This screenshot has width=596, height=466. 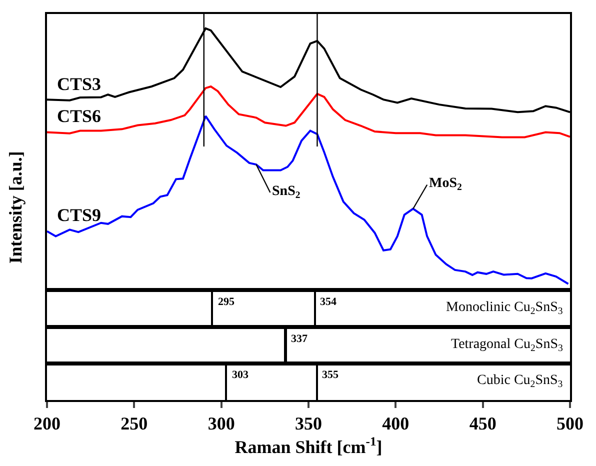 I want to click on annotation: SnS$_{2}$, so click(x=286, y=192).